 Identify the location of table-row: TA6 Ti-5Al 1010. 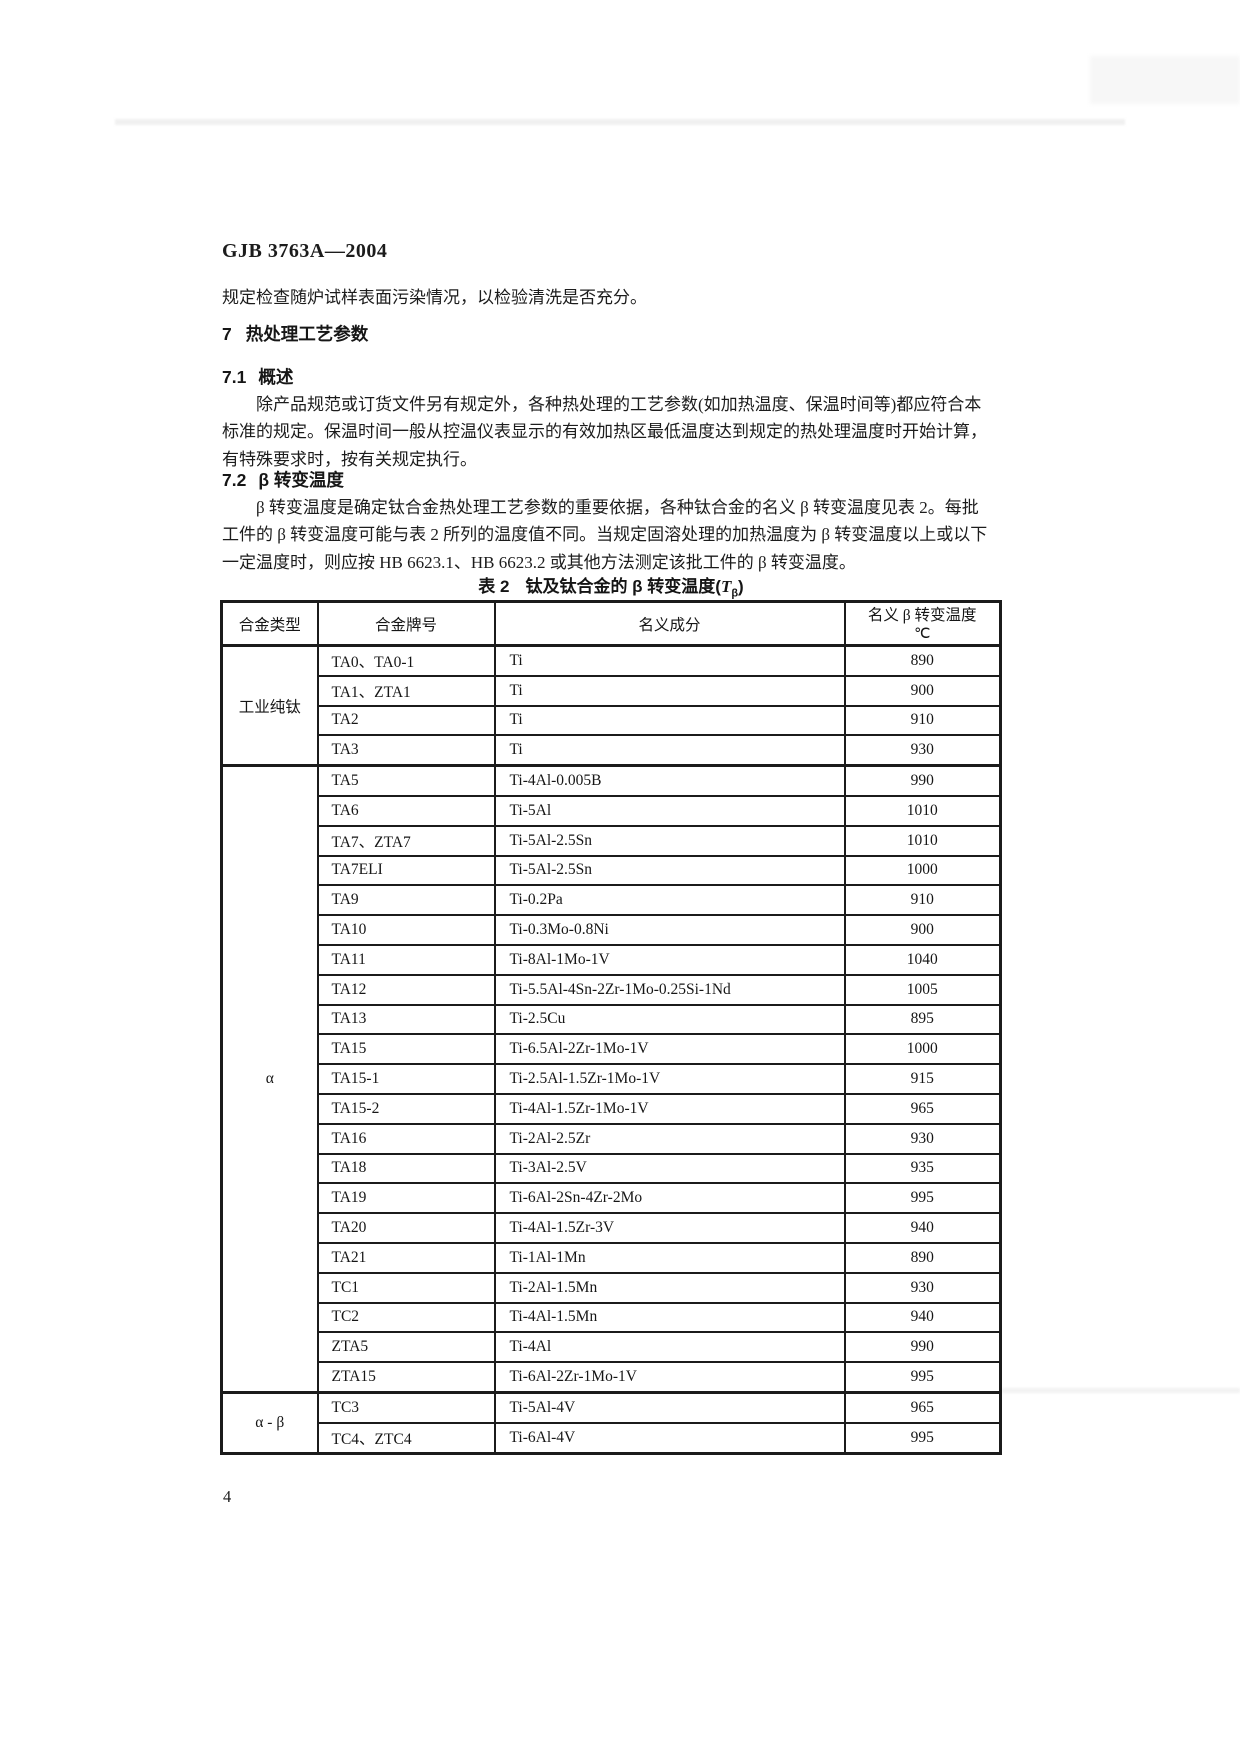
(612, 810).